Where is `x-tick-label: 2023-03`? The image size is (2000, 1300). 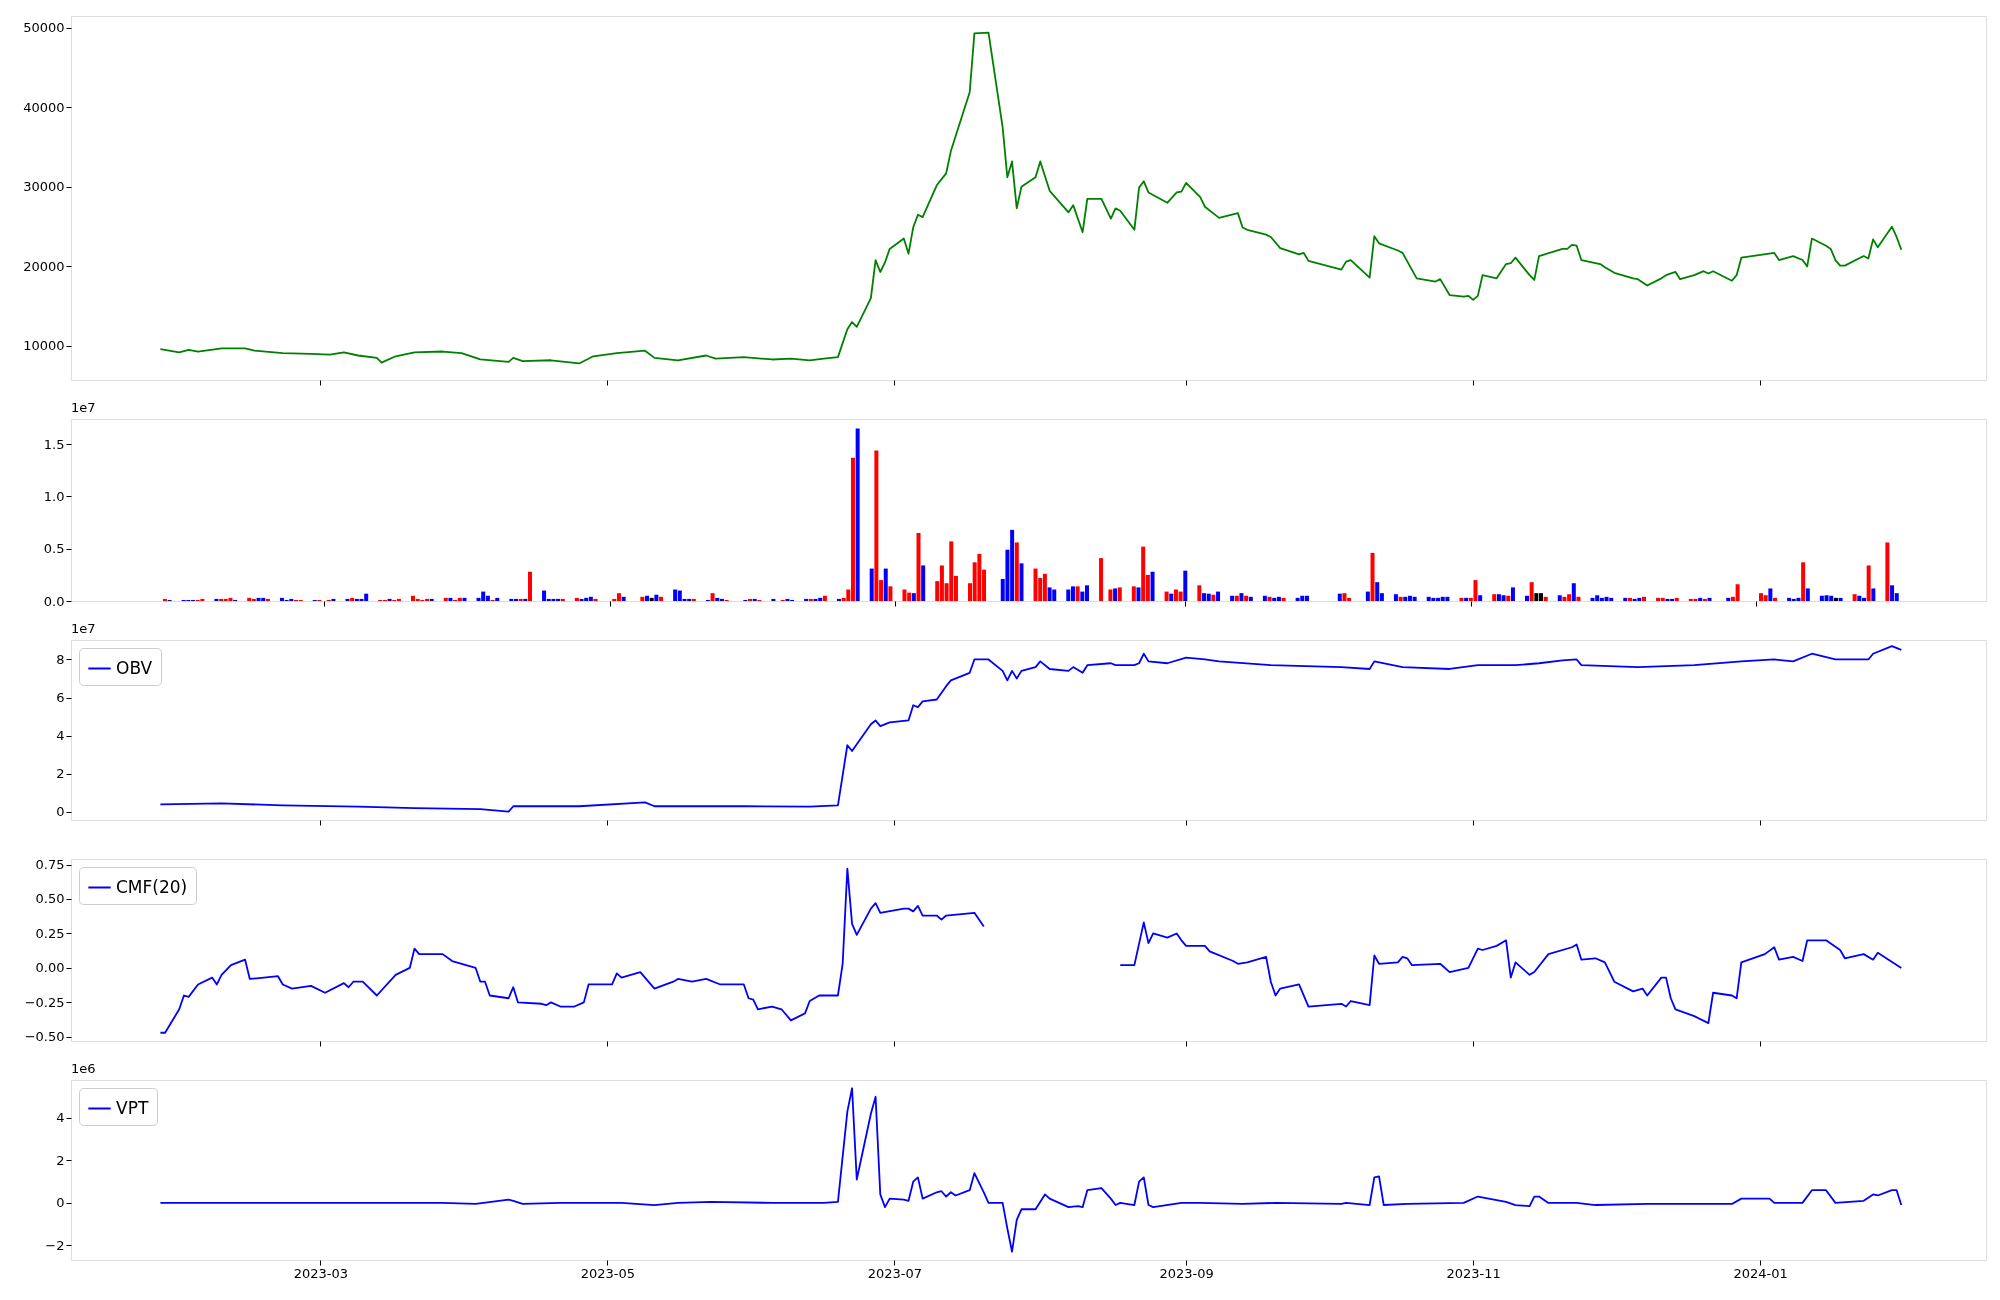
x-tick-label: 2023-03 is located at coordinates (321, 1273).